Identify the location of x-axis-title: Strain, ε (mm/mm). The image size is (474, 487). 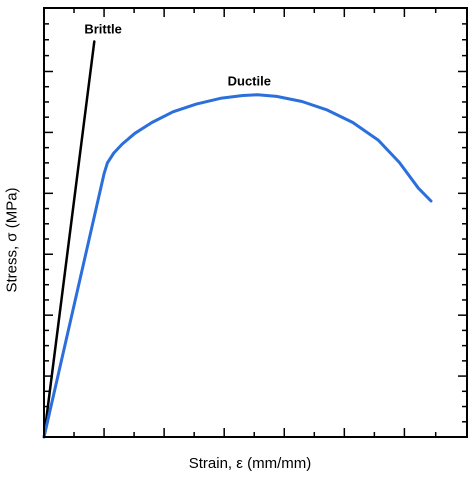
(250, 463).